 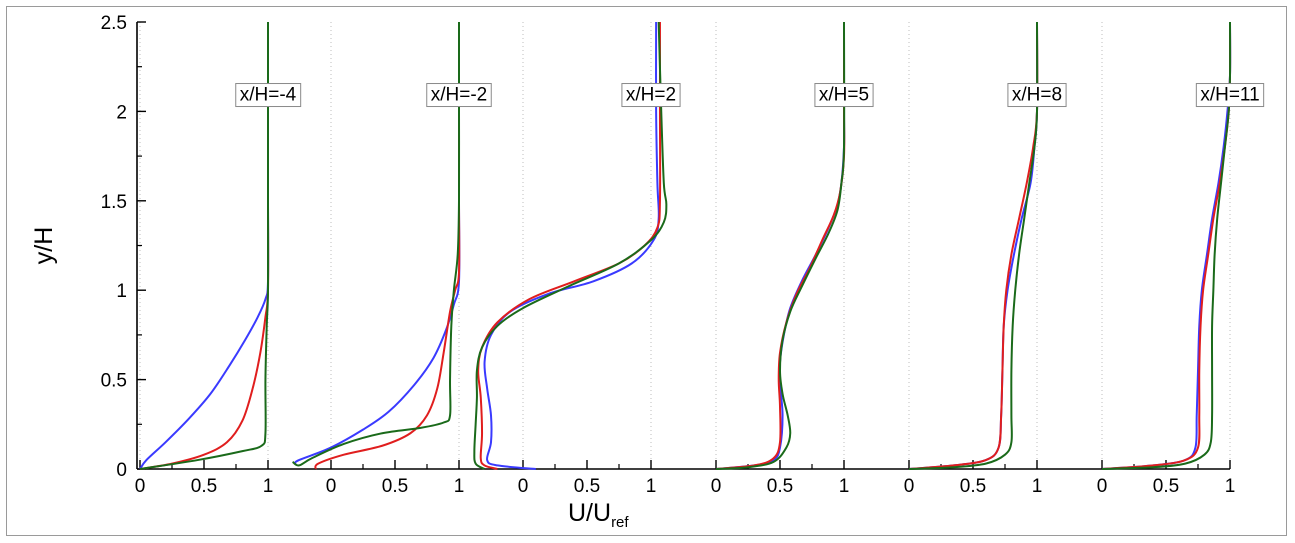 I want to click on x-axis-label-main: U/U, so click(x=589, y=513).